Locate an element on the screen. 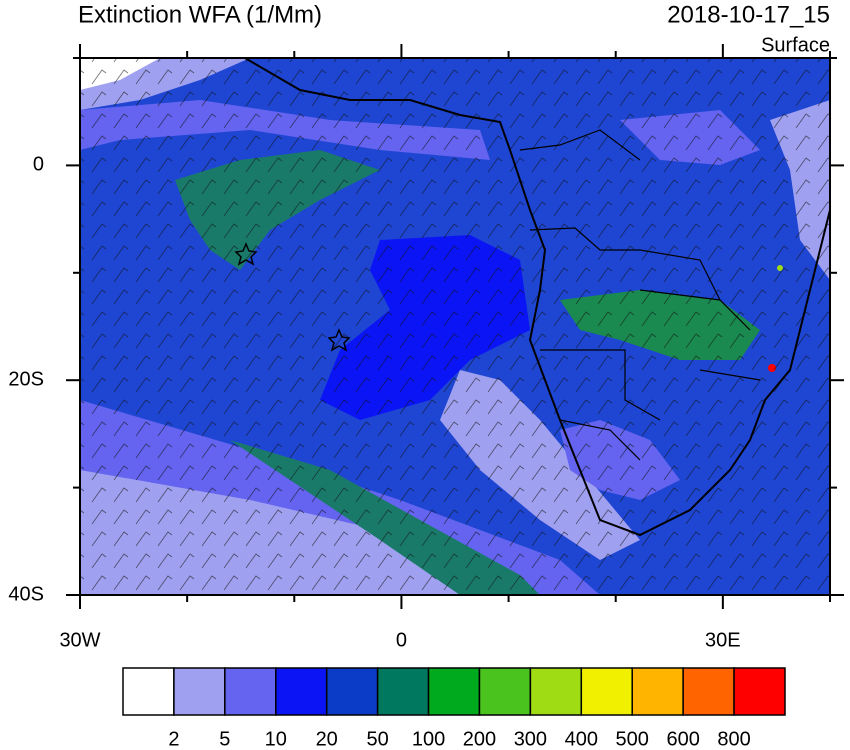  time-label: 2018-10-17_15 is located at coordinates (748, 14).